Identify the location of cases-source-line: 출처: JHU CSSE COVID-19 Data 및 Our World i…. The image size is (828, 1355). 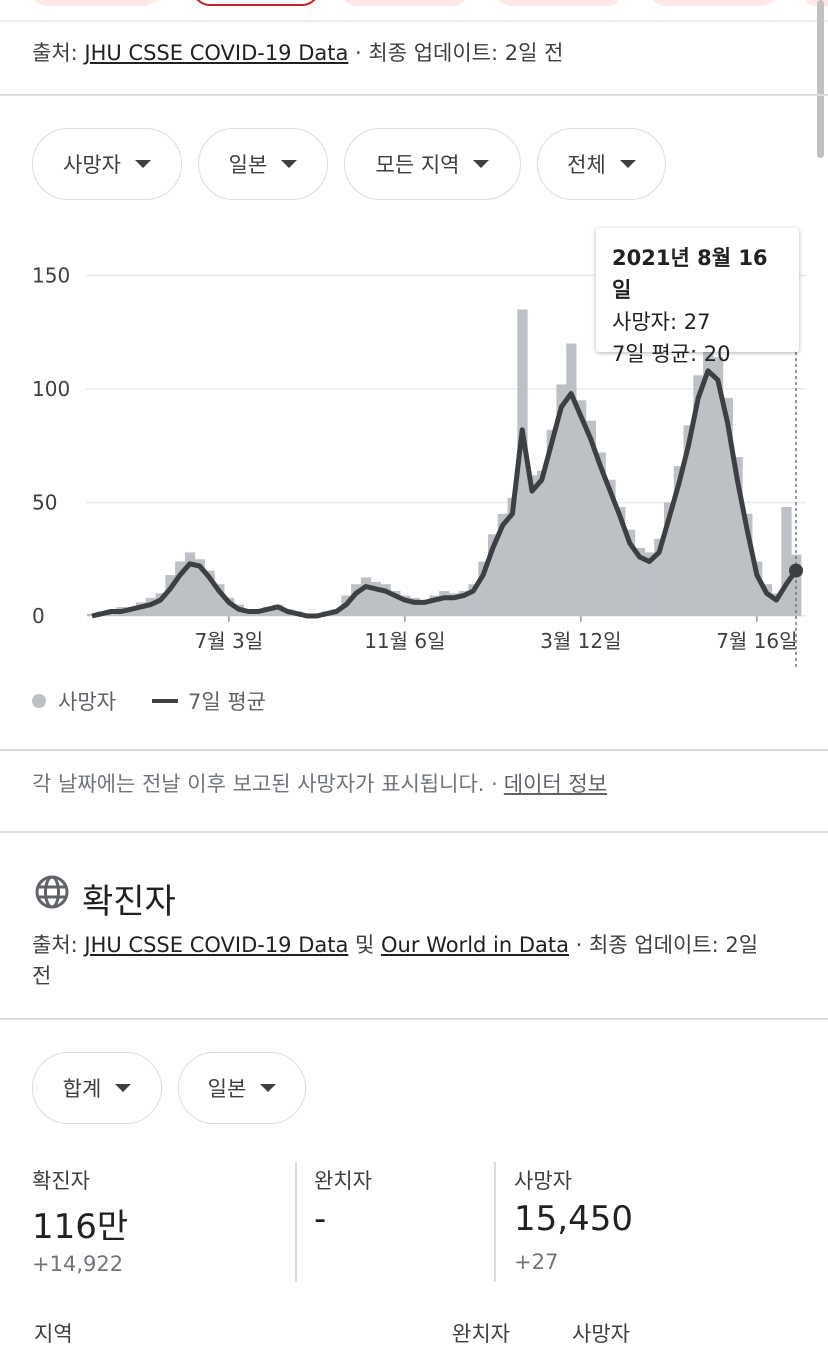
(412, 961).